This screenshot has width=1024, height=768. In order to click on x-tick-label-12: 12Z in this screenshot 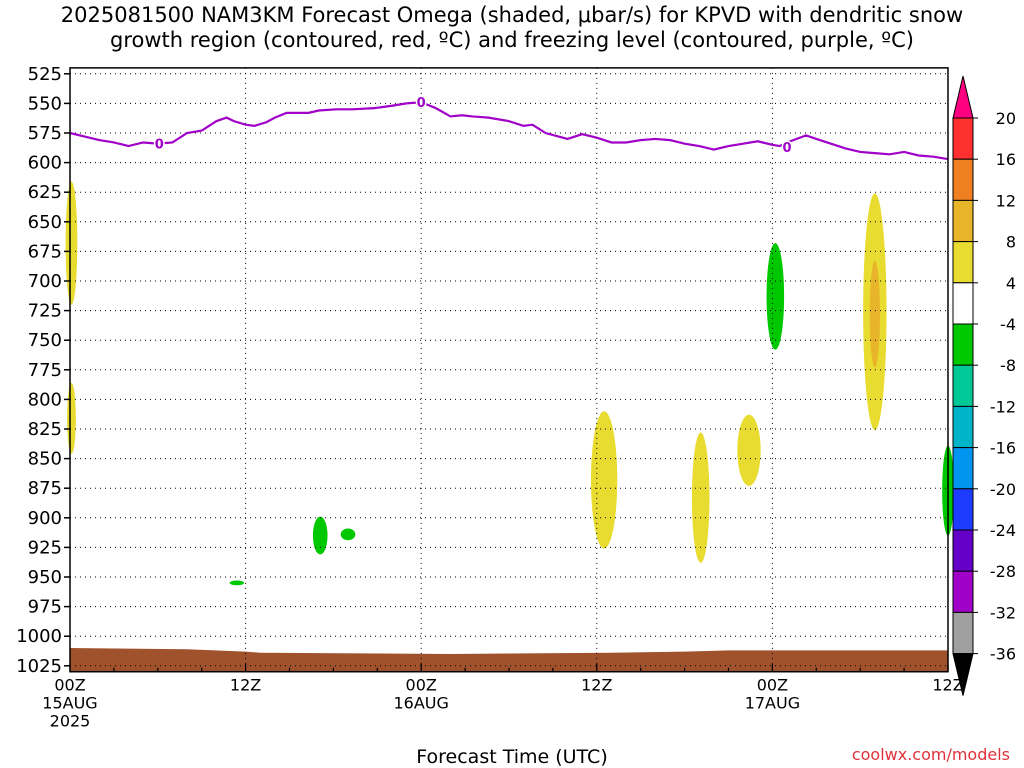, I will do `click(245, 685)`.